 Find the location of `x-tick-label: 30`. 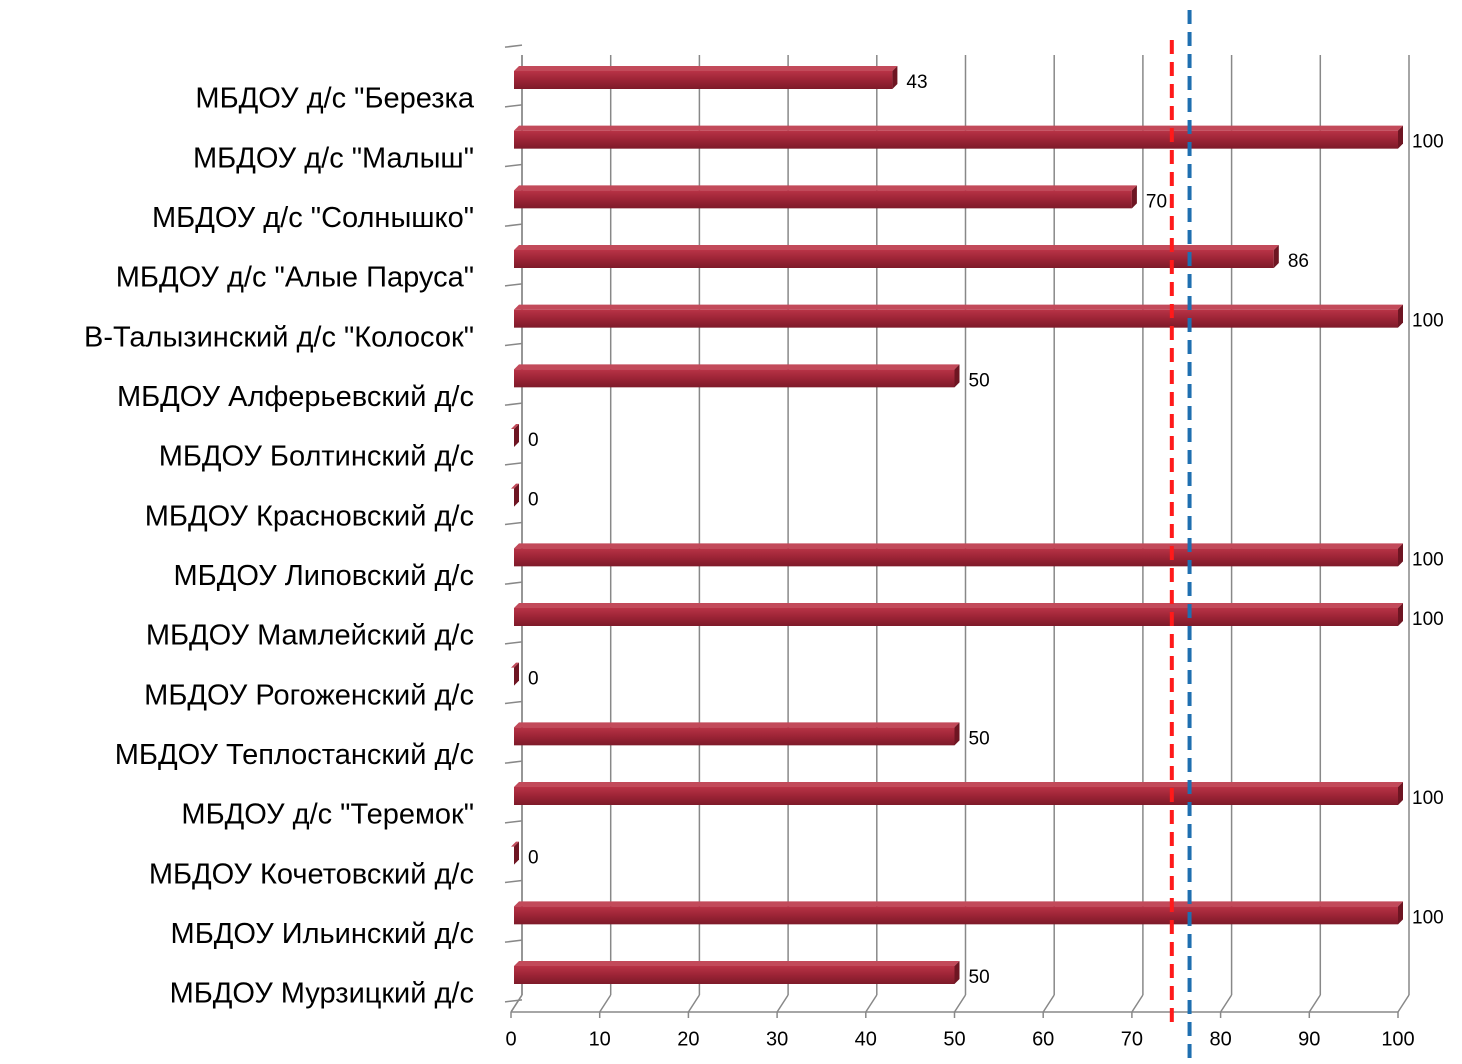

x-tick-label: 30 is located at coordinates (777, 1039).